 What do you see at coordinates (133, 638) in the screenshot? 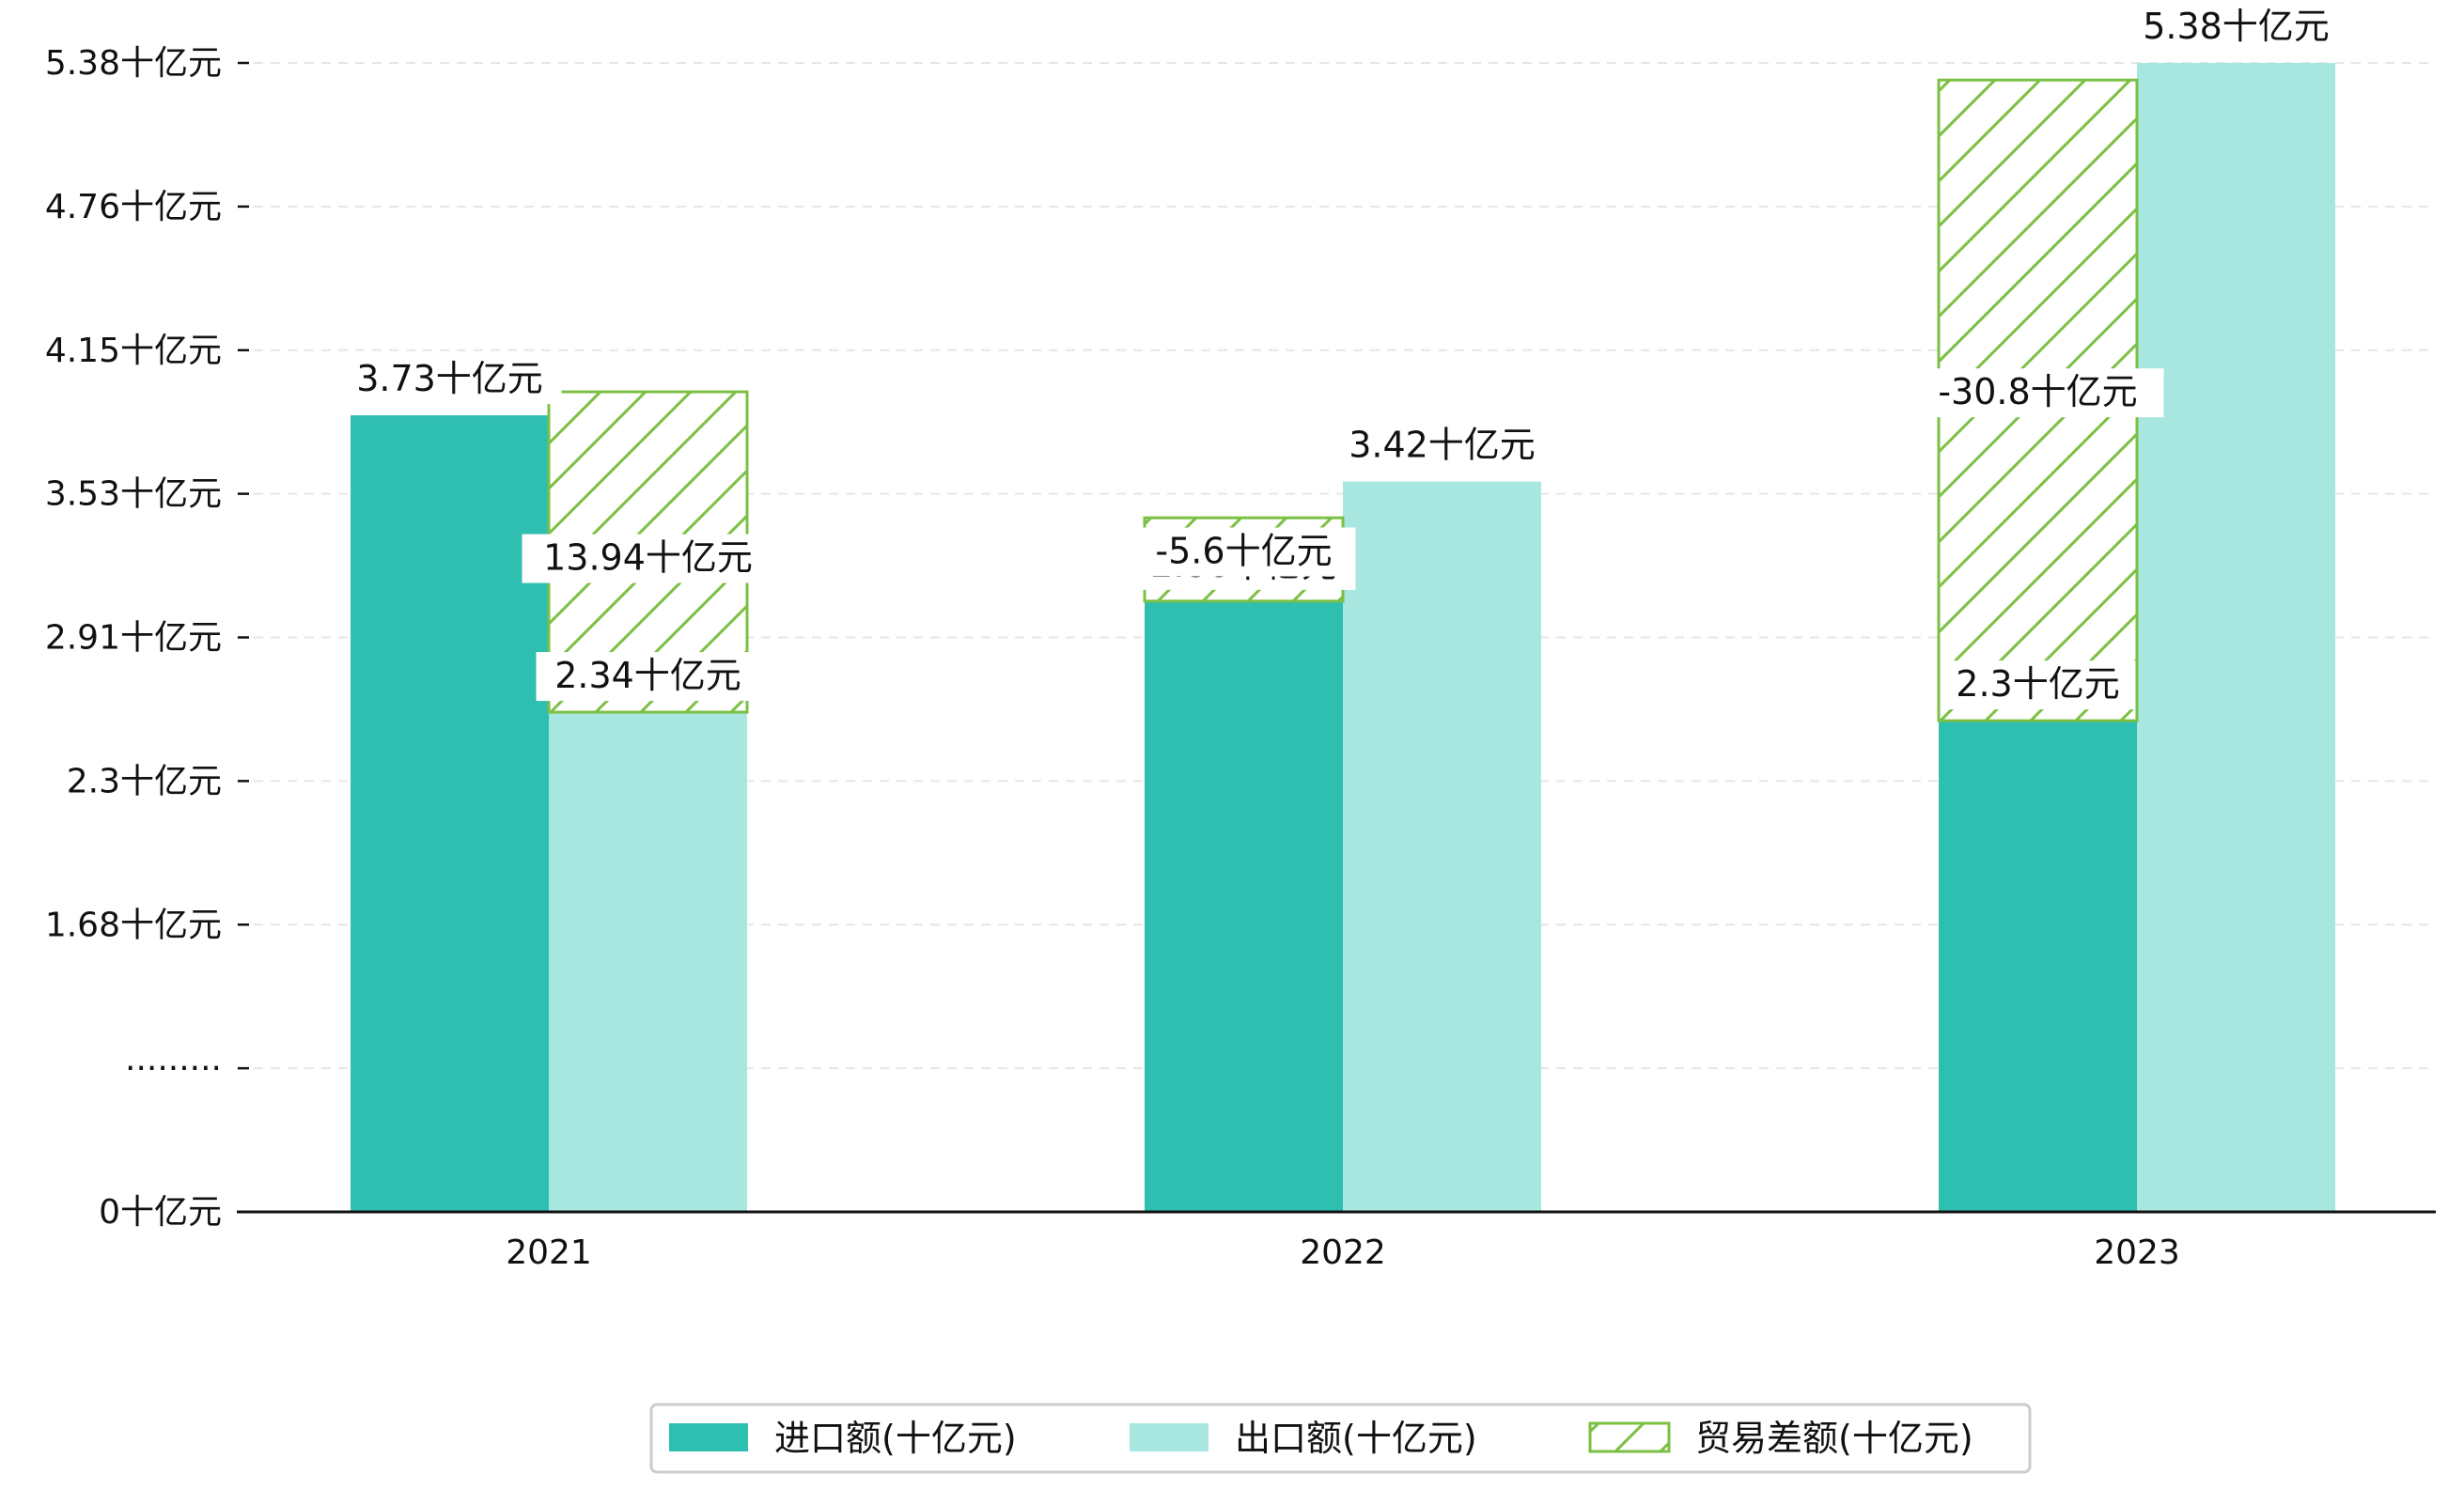
I see `y-tick-label: 2.91十亿元` at bounding box center [133, 638].